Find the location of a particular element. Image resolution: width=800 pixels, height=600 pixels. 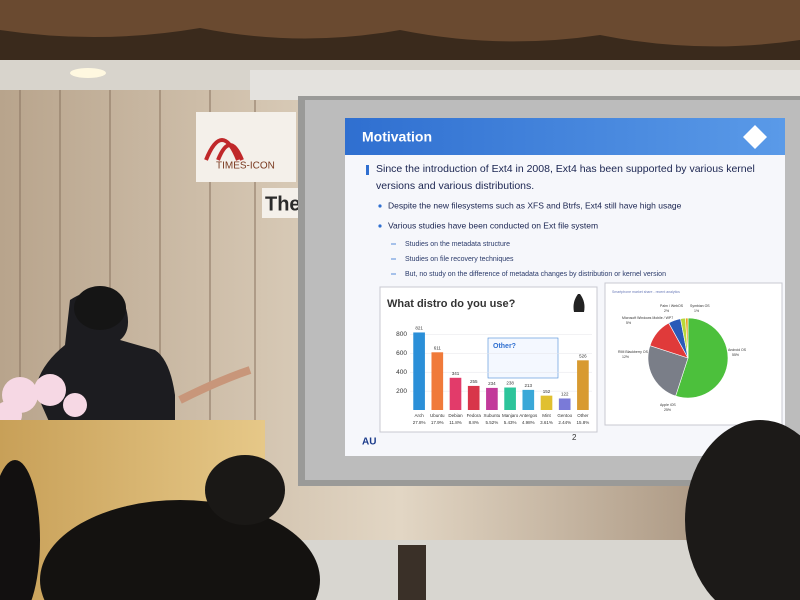

y-tick-label: 400 is located at coordinates (401, 372).